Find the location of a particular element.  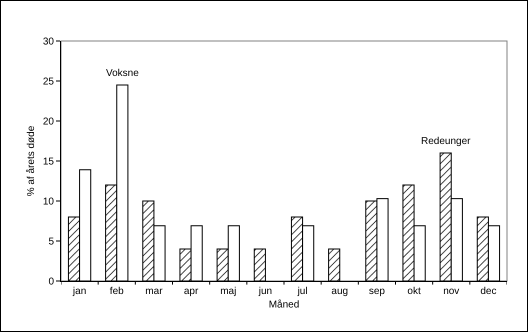

x-tick-label: apr is located at coordinates (191, 291).